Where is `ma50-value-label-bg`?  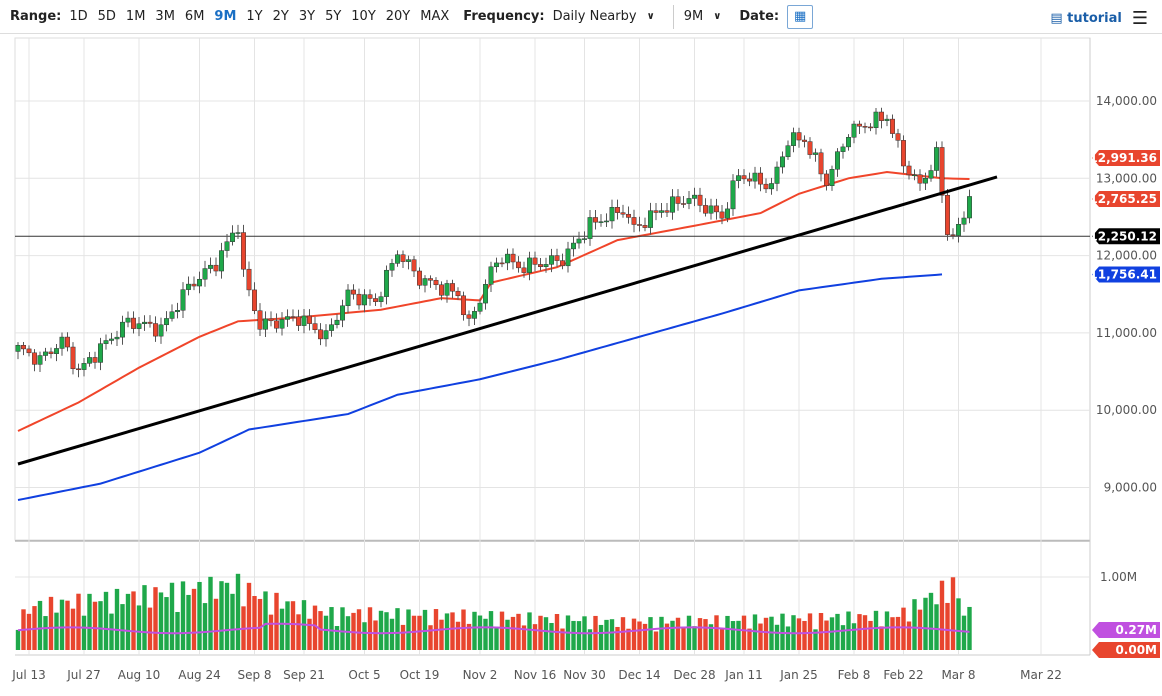 ma50-value-label-bg is located at coordinates (1126, 158).